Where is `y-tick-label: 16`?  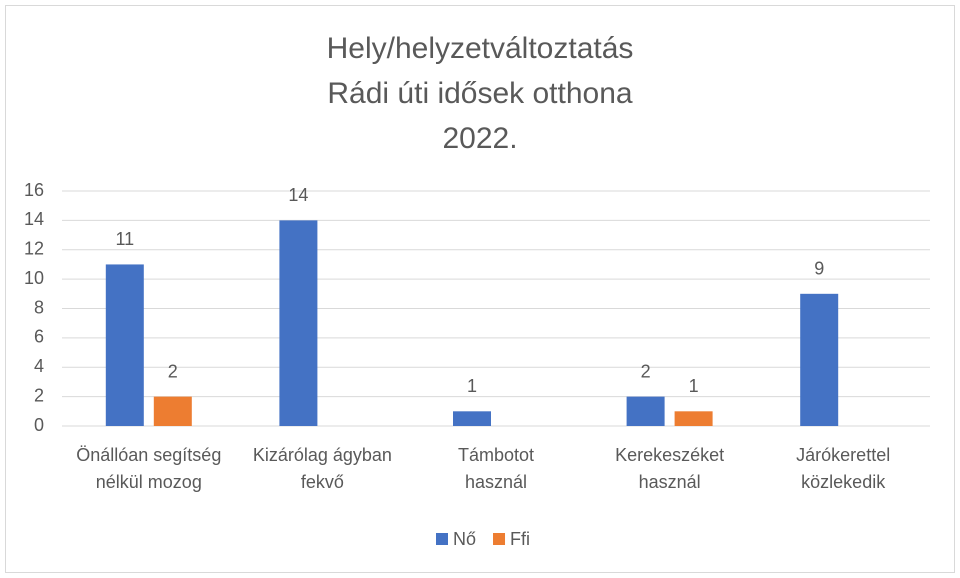
y-tick-label: 16 is located at coordinates (34, 190).